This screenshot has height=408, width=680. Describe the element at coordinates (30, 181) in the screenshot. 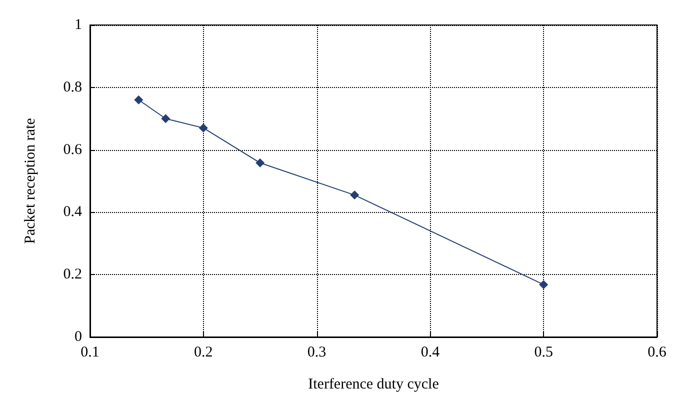

I see `y-axis-title: Packet reception rate` at that location.